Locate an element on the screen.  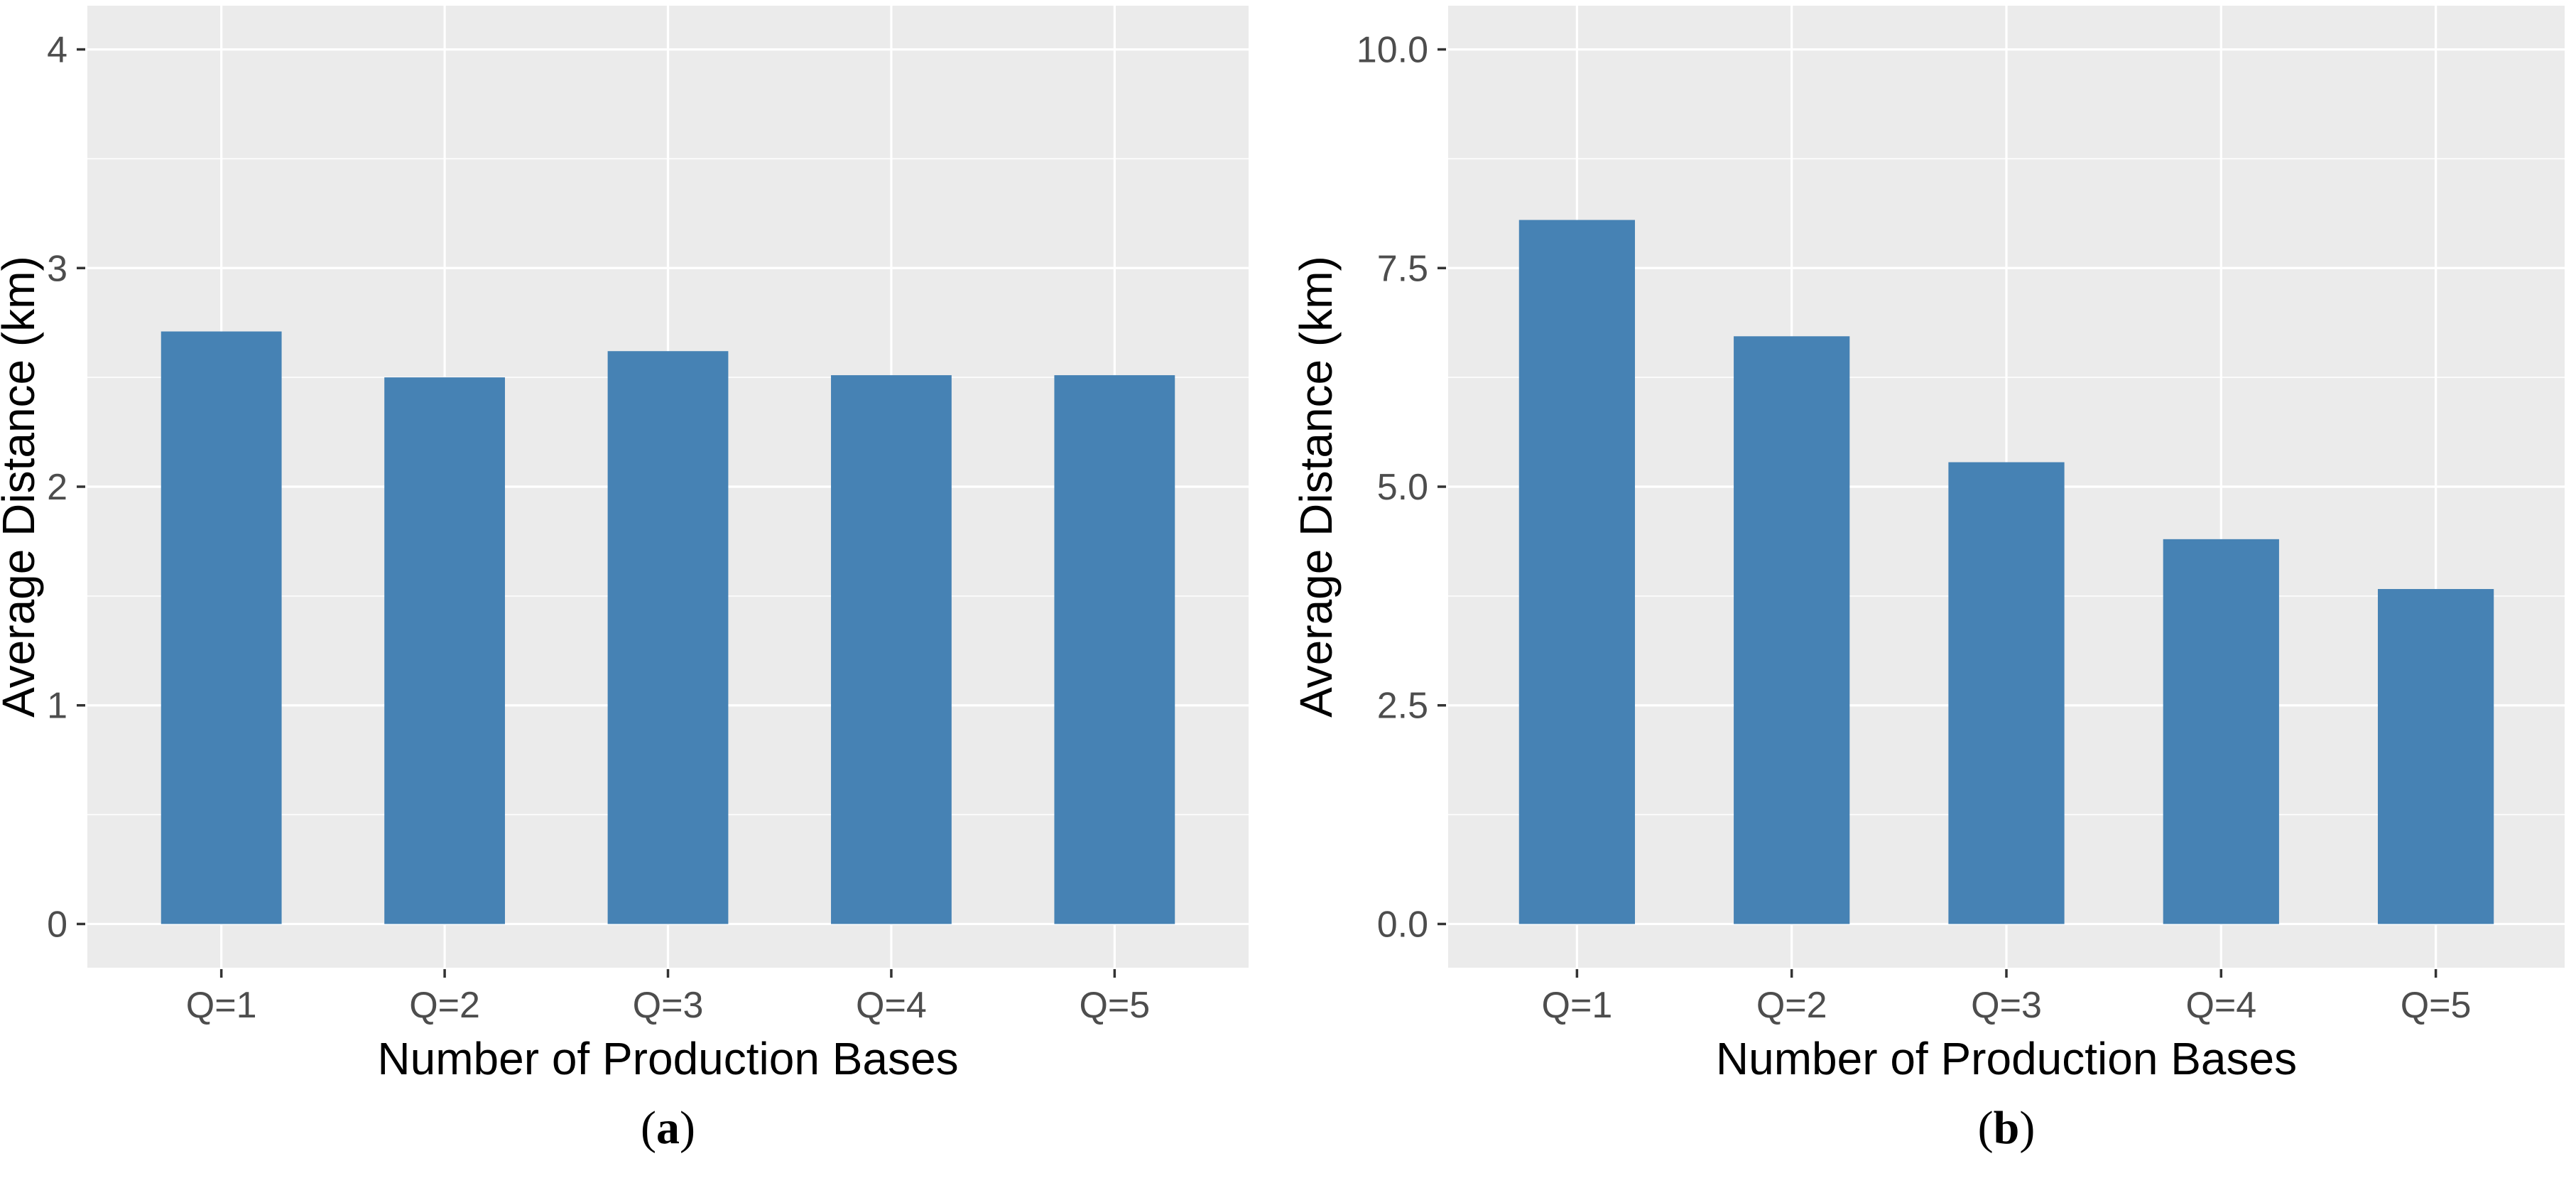
x-axis-title-b: Number of Production Bases is located at coordinates (2006, 1058).